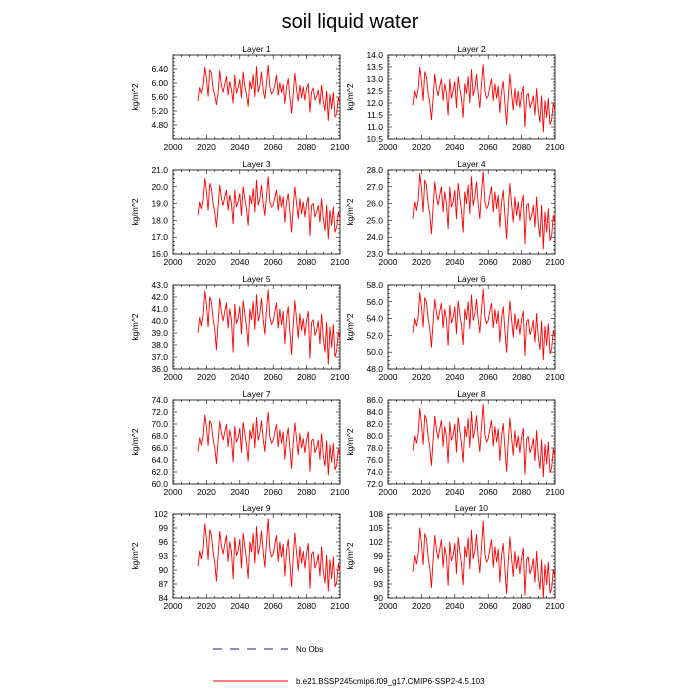 The width and height of the screenshot is (700, 700). I want to click on y-tick-label: 17.0, so click(159, 237).